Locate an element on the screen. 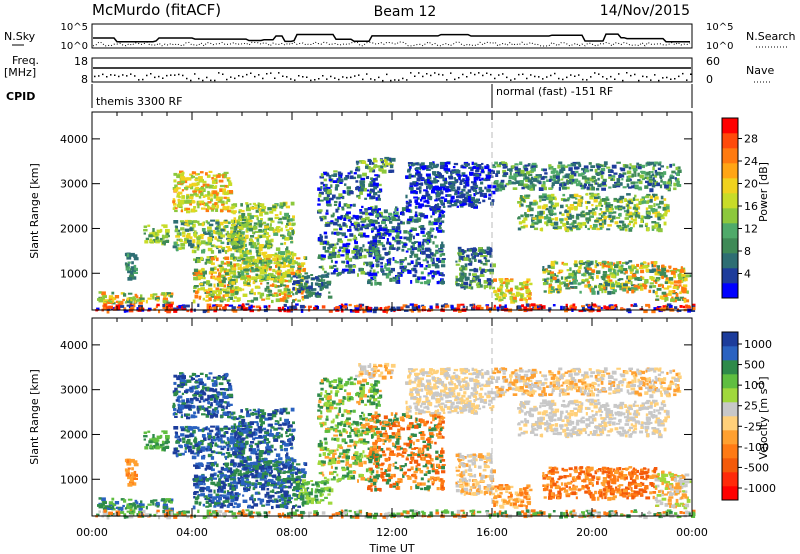 Image resolution: width=800 pixels, height=554 pixels. nsky-frame is located at coordinates (392, 36).